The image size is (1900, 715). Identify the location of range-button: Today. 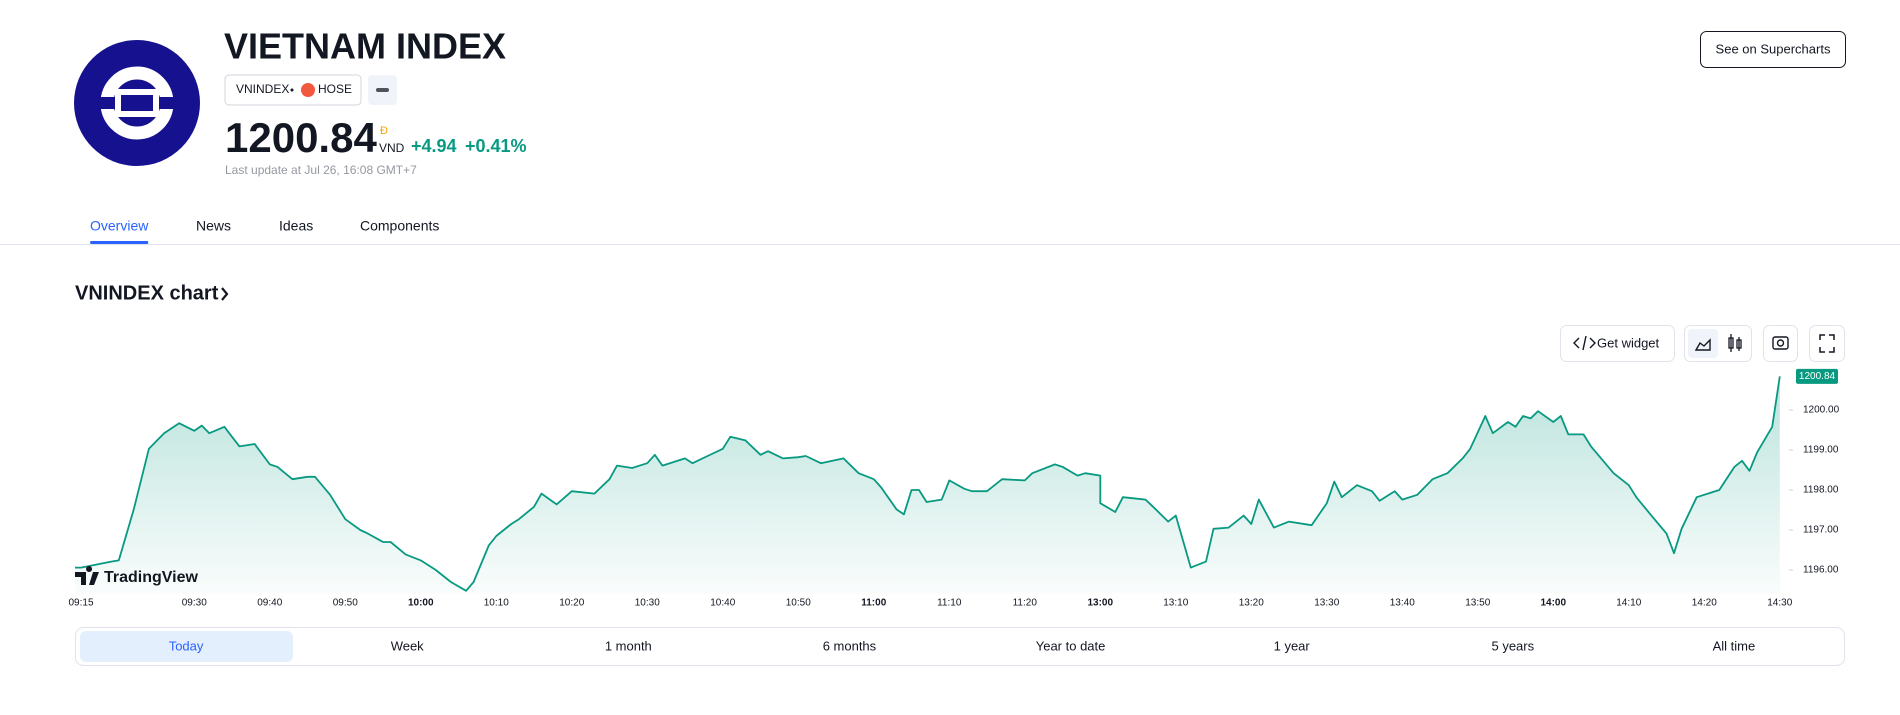
(186, 645).